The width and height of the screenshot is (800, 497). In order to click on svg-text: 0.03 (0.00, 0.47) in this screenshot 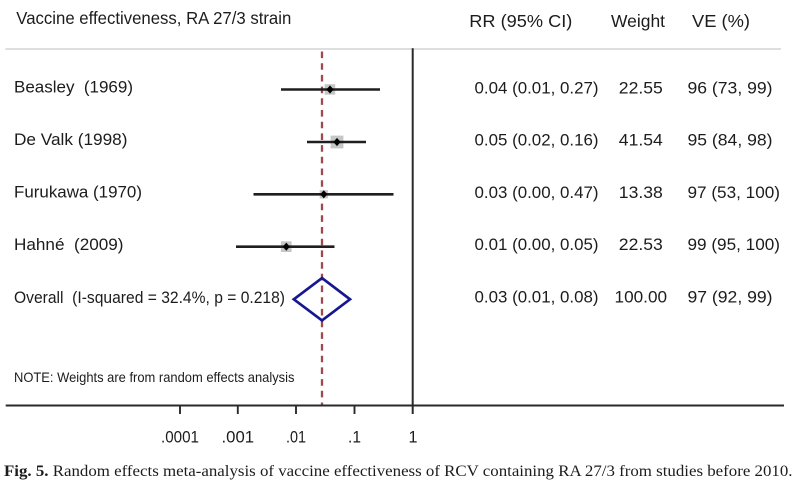, I will do `click(537, 192)`.